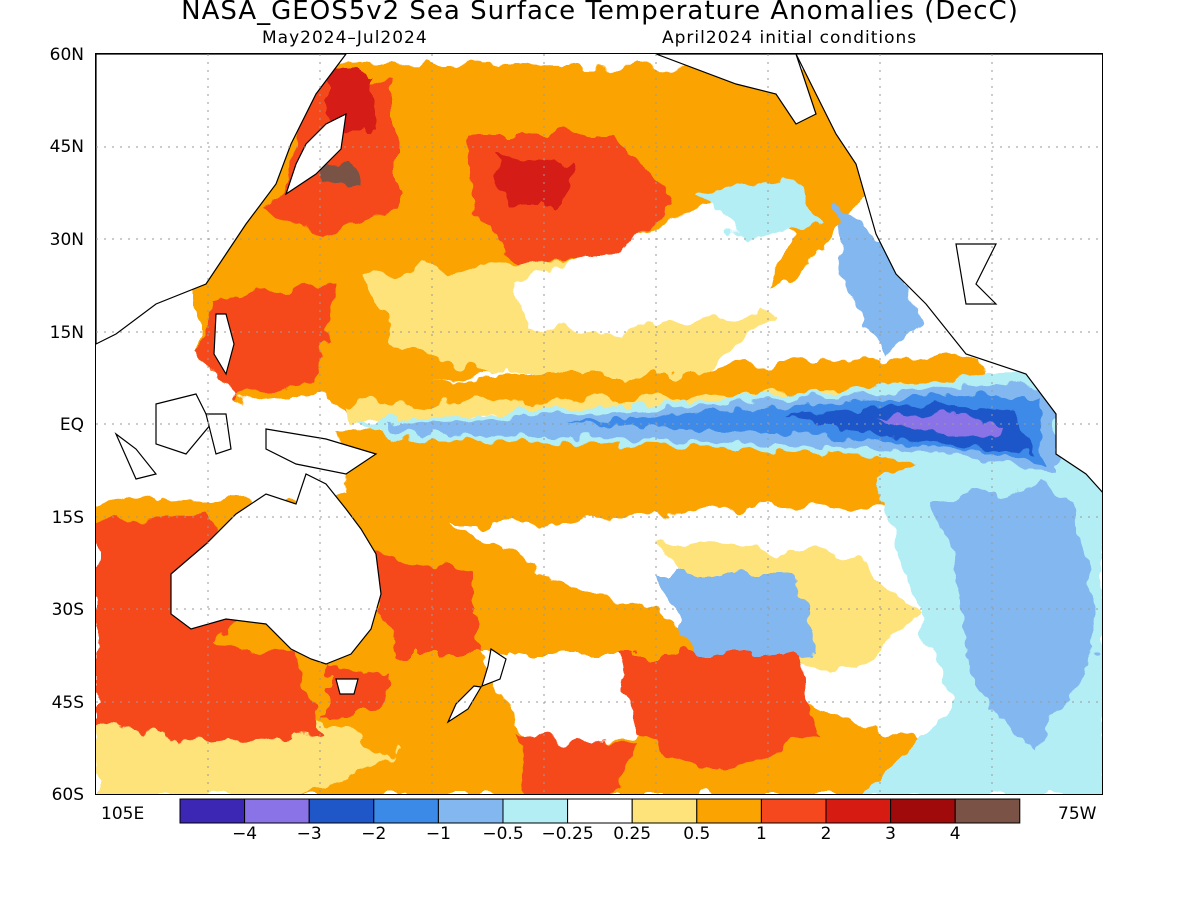  I want to click on colorbar-tick-label: 2, so click(826, 834).